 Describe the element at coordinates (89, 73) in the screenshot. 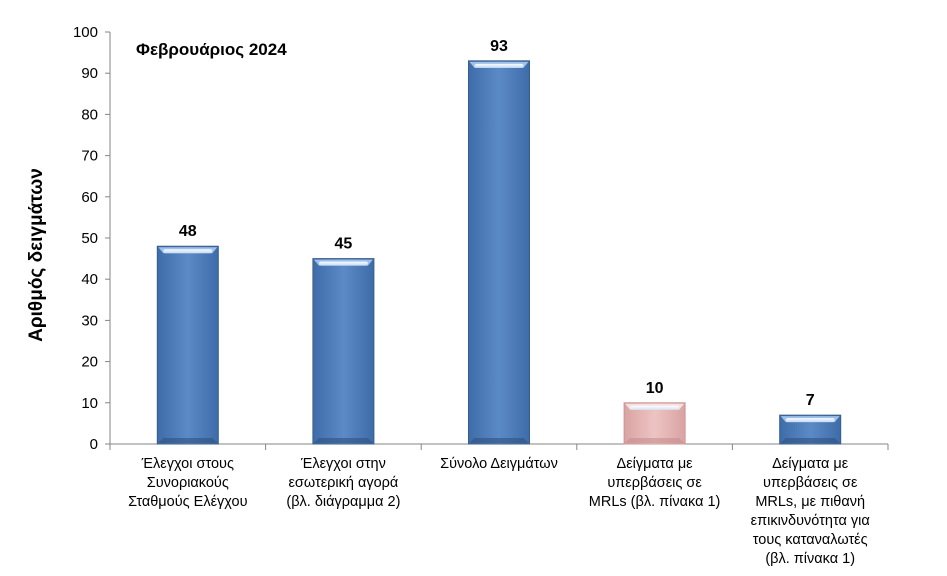

I see `y-tick-label: 90` at that location.